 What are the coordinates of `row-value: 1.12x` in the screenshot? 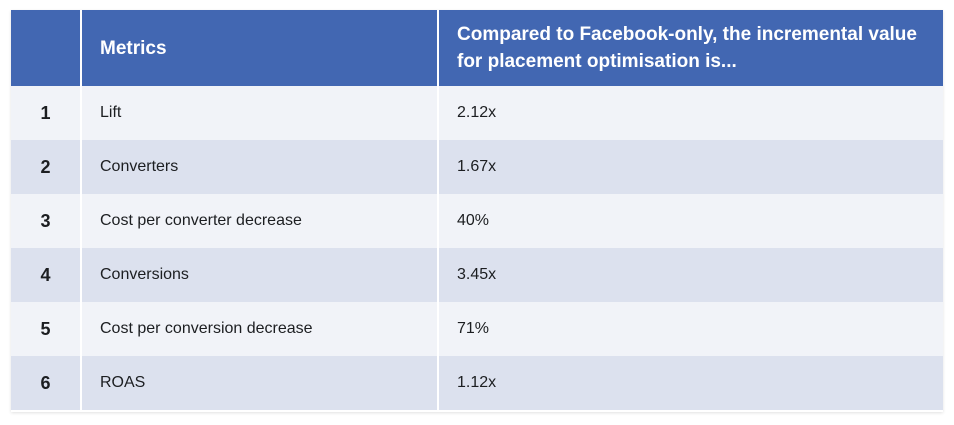 It's located at (690, 383).